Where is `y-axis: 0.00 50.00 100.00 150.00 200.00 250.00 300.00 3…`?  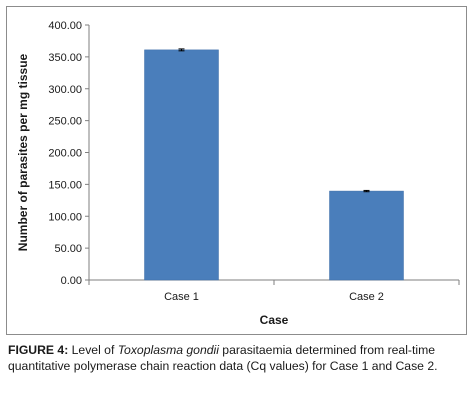
y-axis: 0.00 50.00 100.00 150.00 200.00 250.00 300.00 3… is located at coordinates (69, 153).